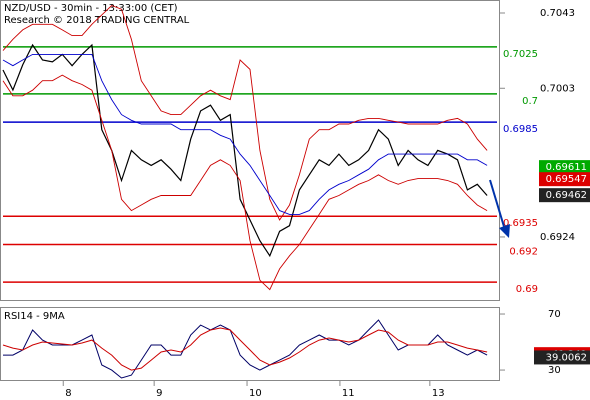 This screenshot has height=400, width=590. I want to click on x-tick-label: 10, so click(255, 393).